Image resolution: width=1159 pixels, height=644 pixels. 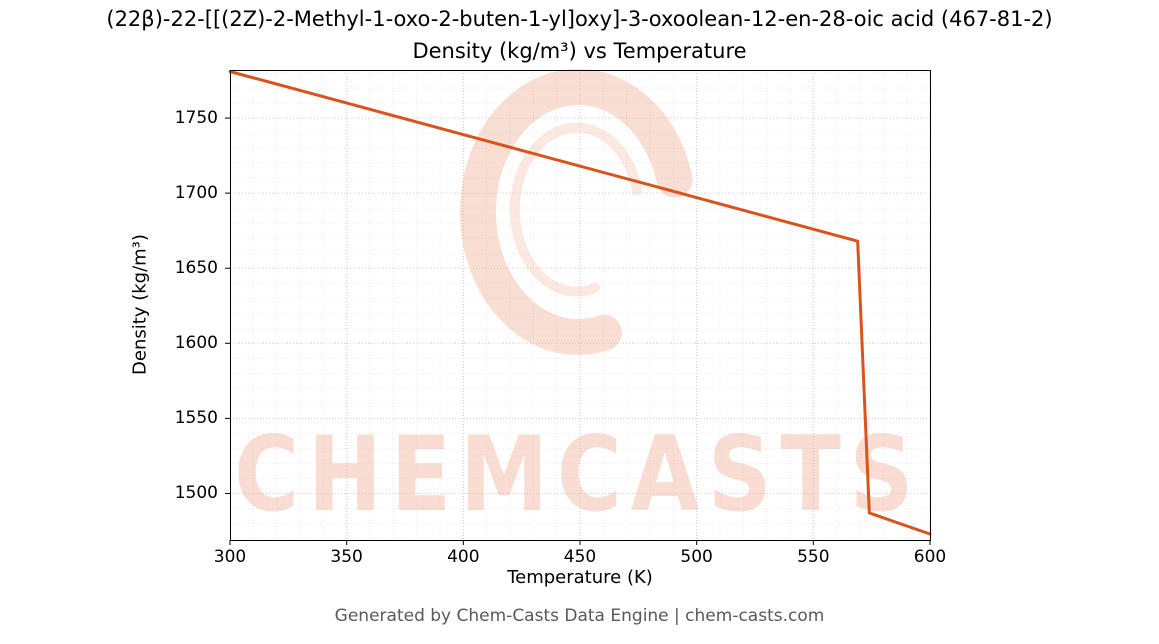 What do you see at coordinates (196, 343) in the screenshot?
I see `y-tick-label: 1600` at bounding box center [196, 343].